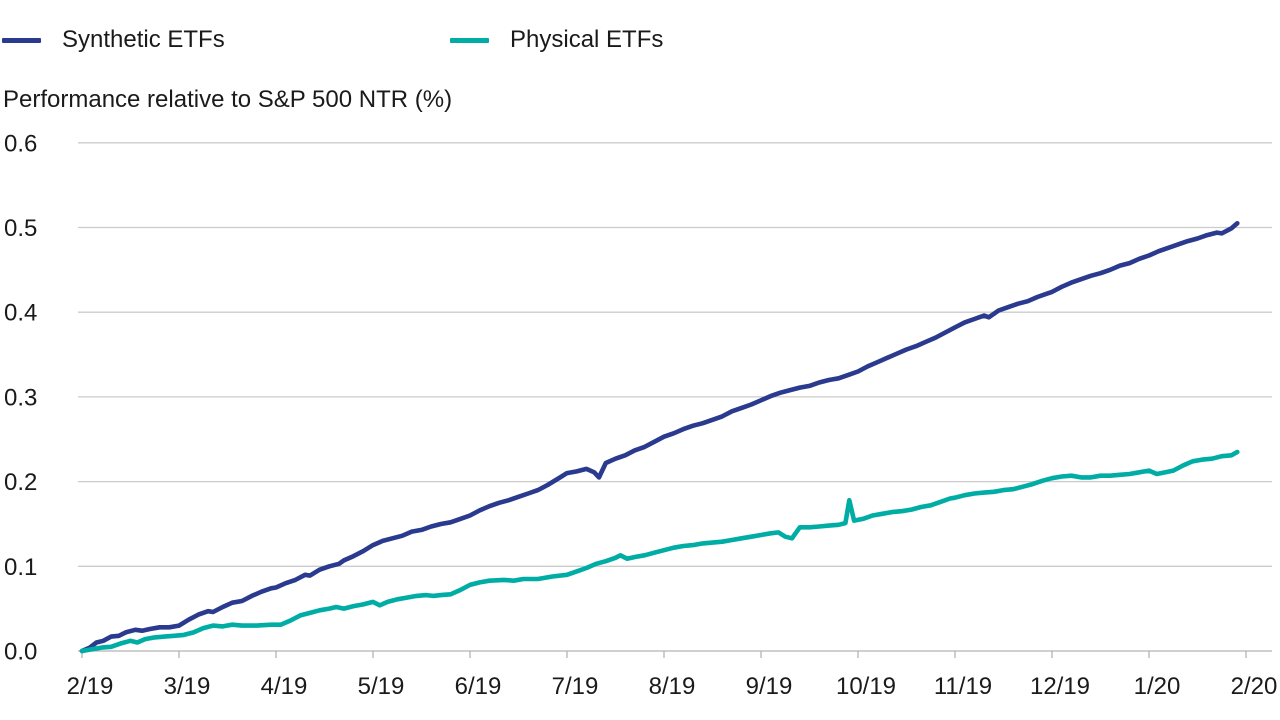  Describe the element at coordinates (143, 39) in the screenshot. I see `legend-label-synthetic-etfs: Synthetic ETFs` at that location.